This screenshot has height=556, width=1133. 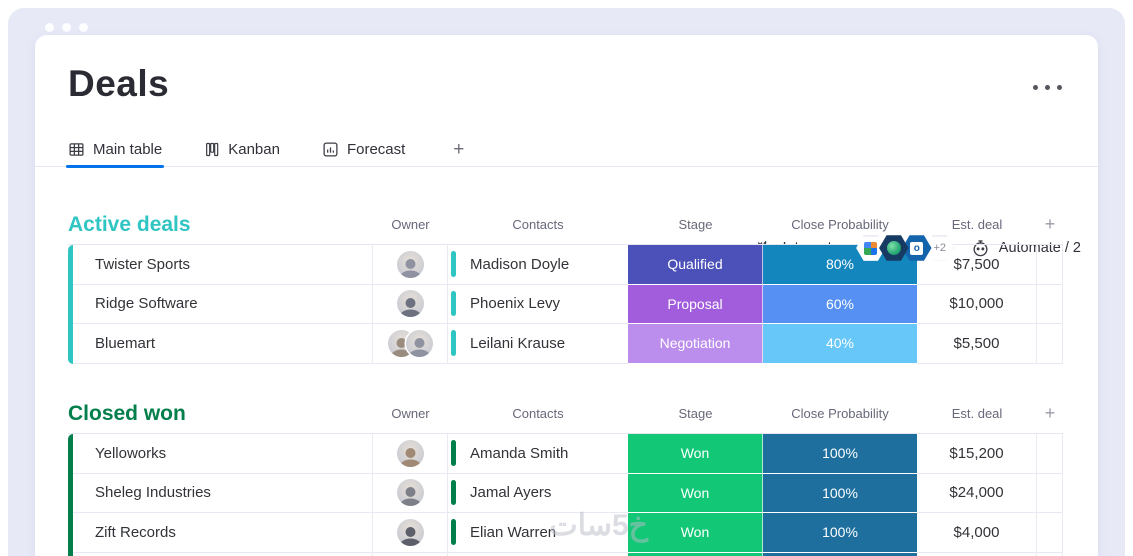 What do you see at coordinates (893, 248) in the screenshot?
I see `green-app-icon` at bounding box center [893, 248].